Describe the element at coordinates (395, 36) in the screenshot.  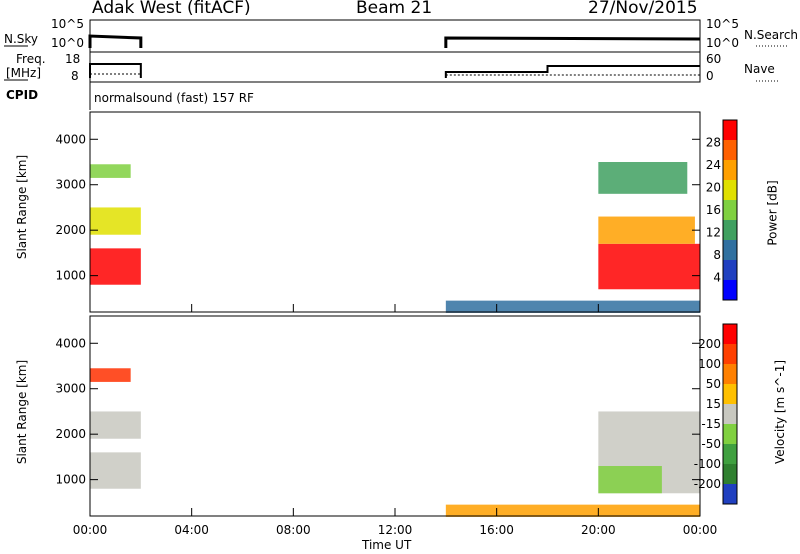
I see `nsky-panel-frame` at that location.